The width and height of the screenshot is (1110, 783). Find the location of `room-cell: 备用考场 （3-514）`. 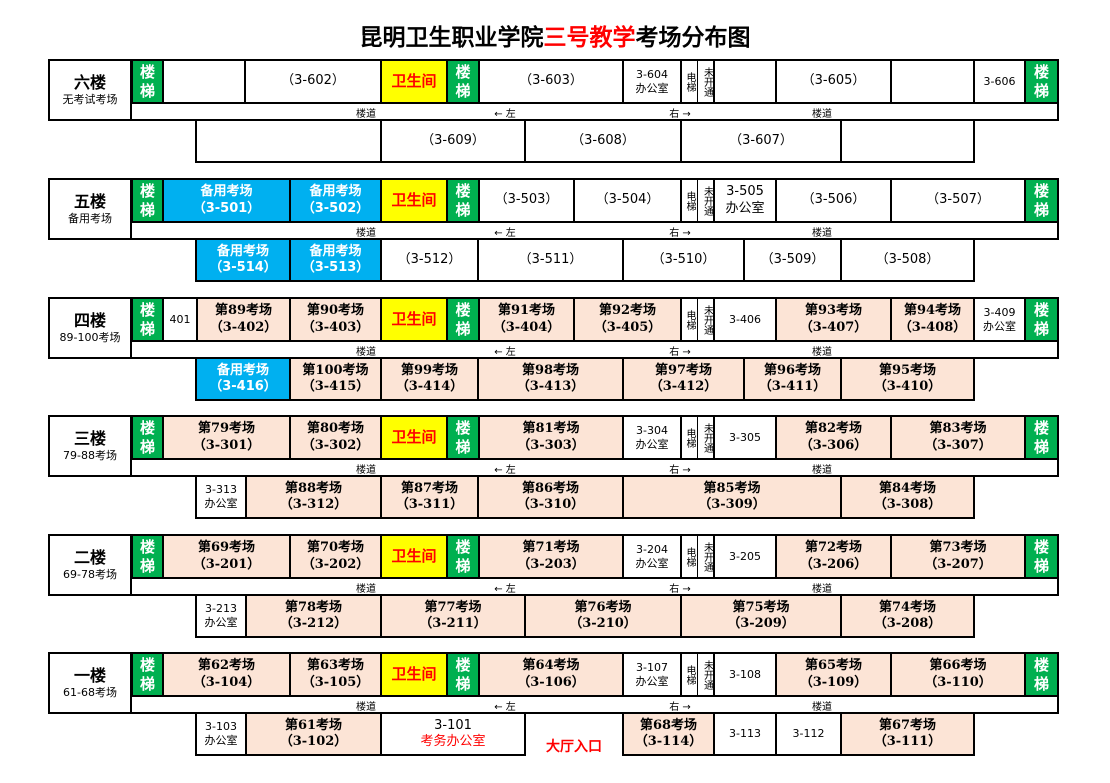

room-cell: 备用考场 （3-514） is located at coordinates (243, 260).